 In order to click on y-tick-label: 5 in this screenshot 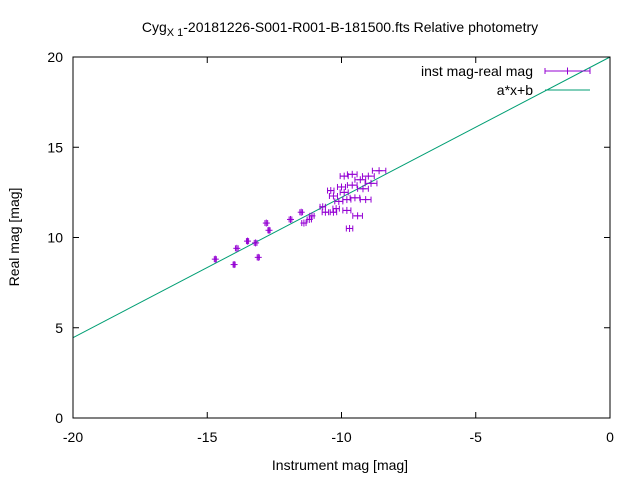, I will do `click(59, 328)`.